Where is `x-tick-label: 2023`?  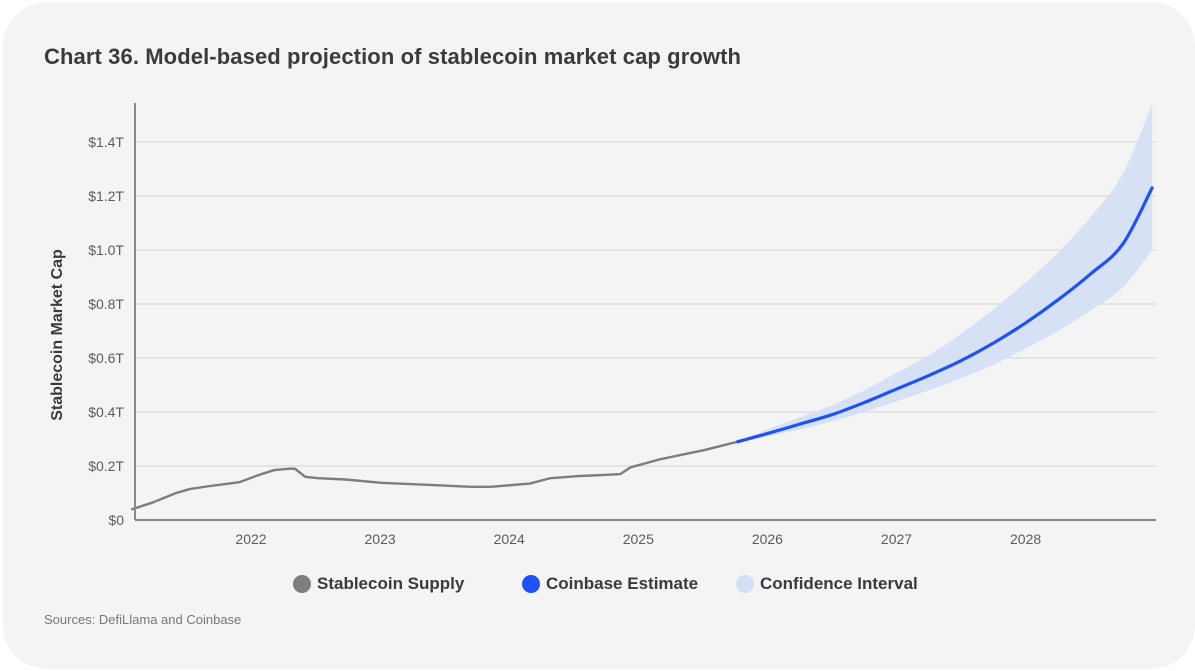
x-tick-label: 2023 is located at coordinates (380, 539).